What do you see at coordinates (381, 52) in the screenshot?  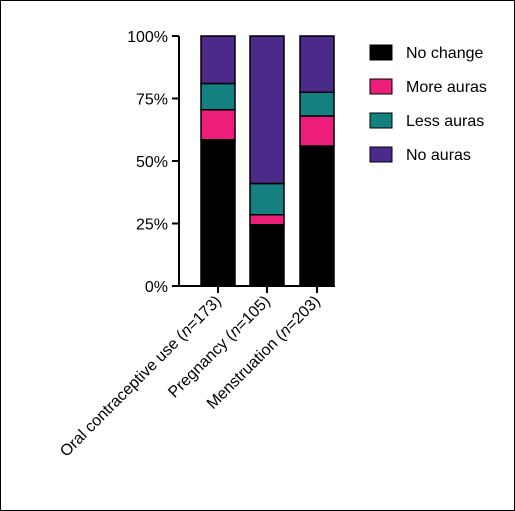 I see `legend-swatch-no-change` at bounding box center [381, 52].